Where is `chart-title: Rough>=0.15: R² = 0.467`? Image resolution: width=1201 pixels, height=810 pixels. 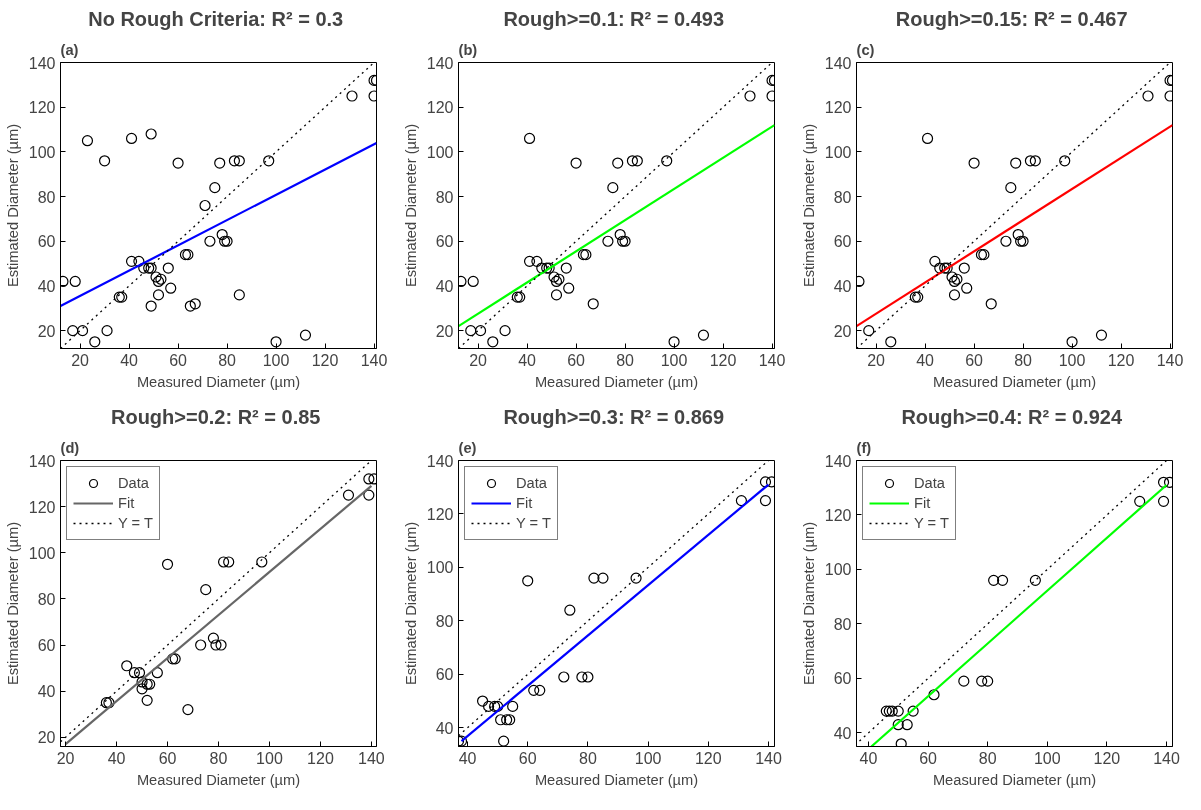
chart-title: Rough>=0.15: R² = 0.467 is located at coordinates (1011, 18).